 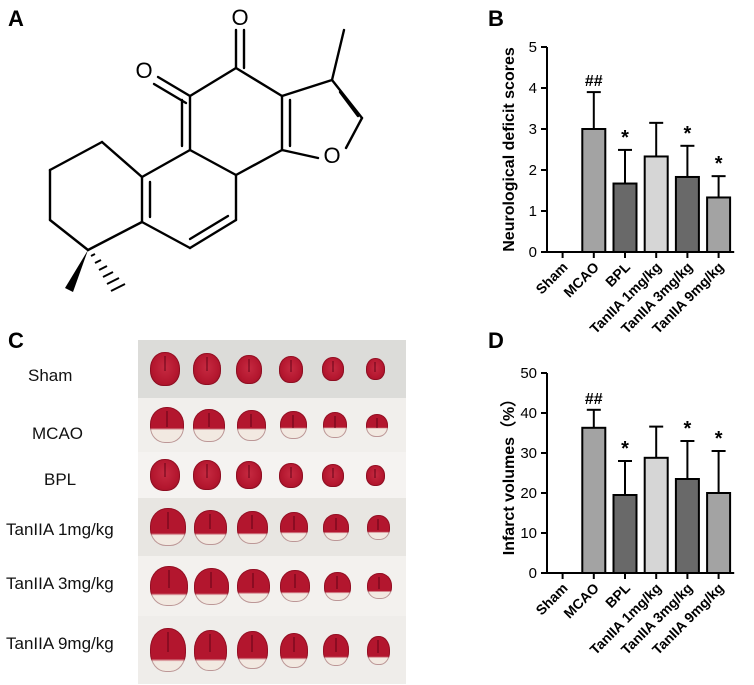 I want to click on panel-letter-c: C, so click(x=16, y=340).